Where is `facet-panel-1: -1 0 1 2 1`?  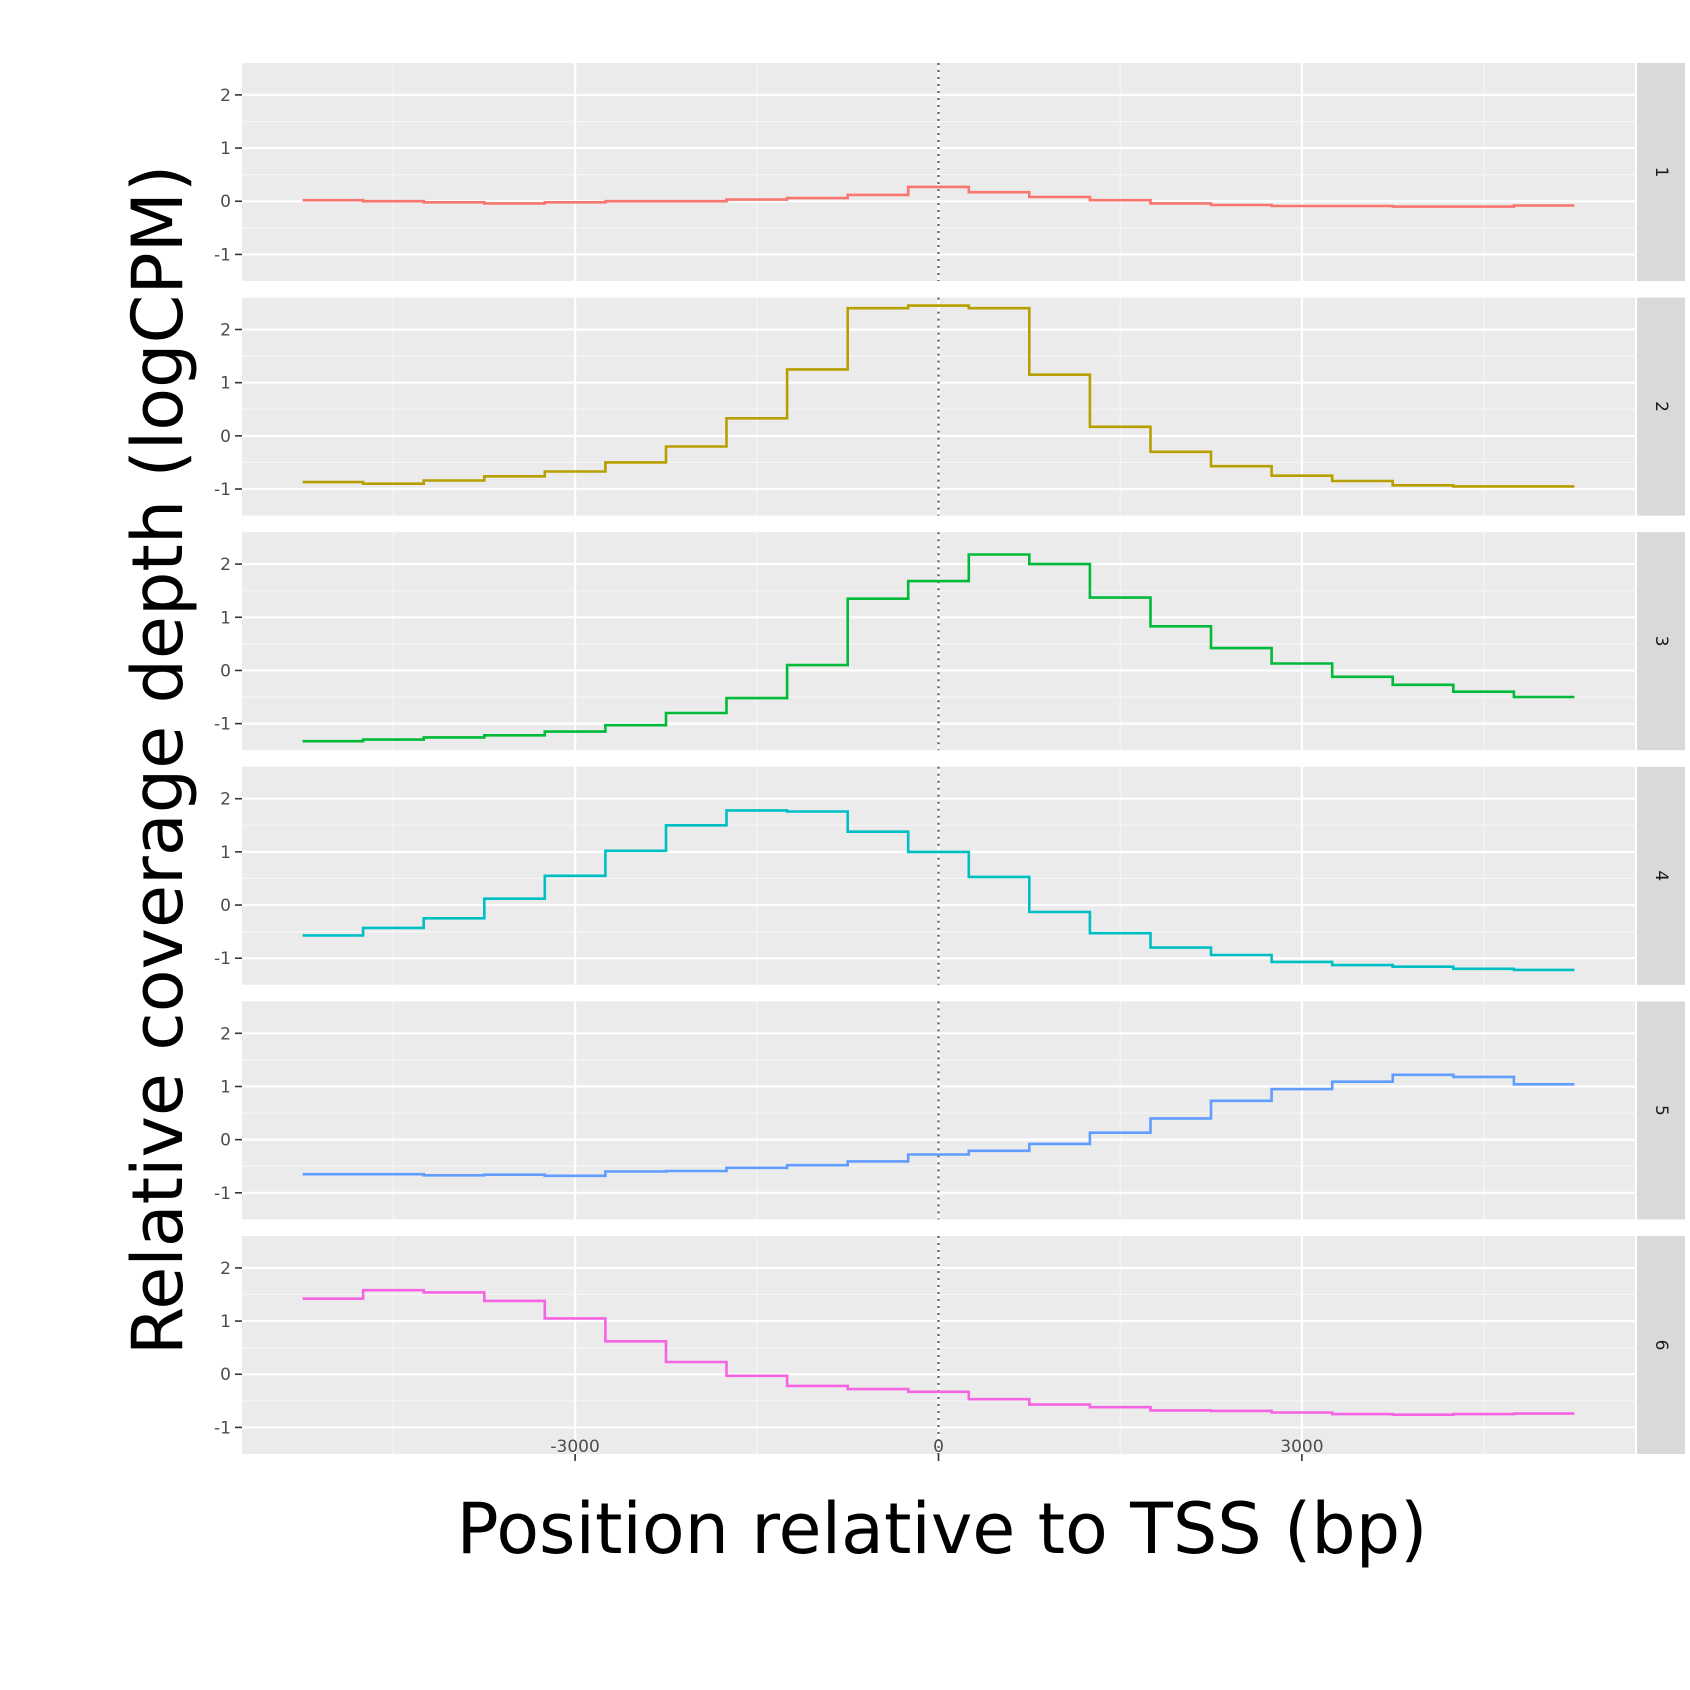 facet-panel-1: -1 0 1 2 1 is located at coordinates (949, 172).